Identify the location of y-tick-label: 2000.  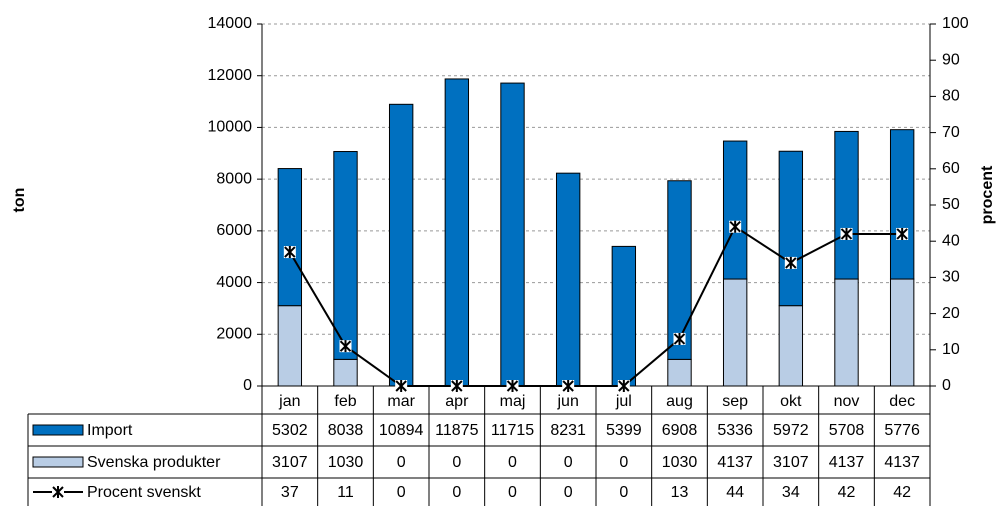
(234, 334).